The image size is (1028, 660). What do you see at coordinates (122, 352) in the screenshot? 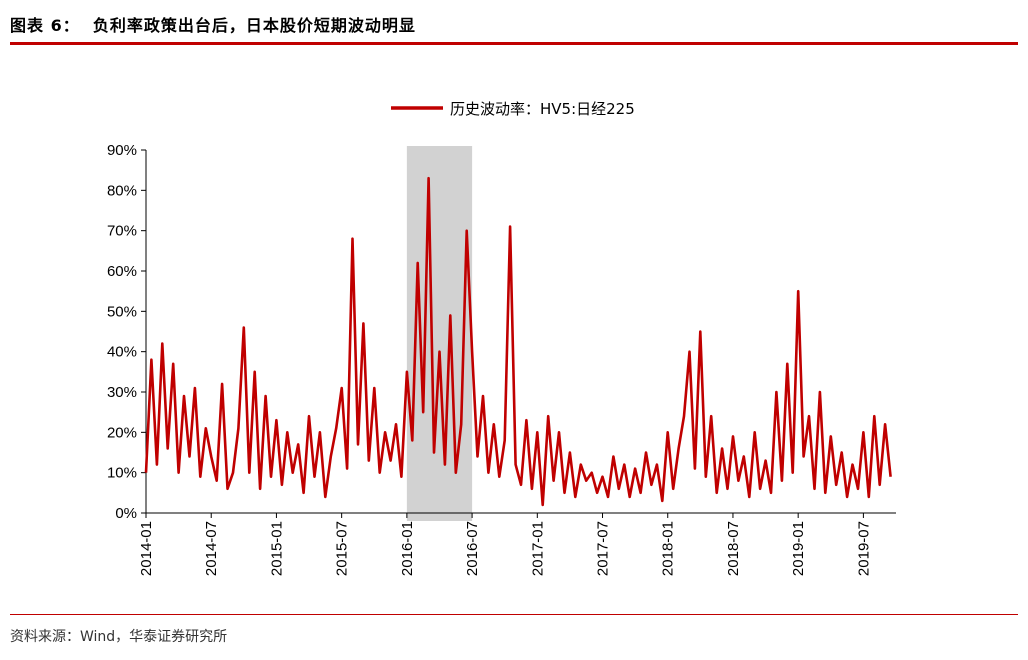
I see `y-tick-label: 40%` at bounding box center [122, 352].